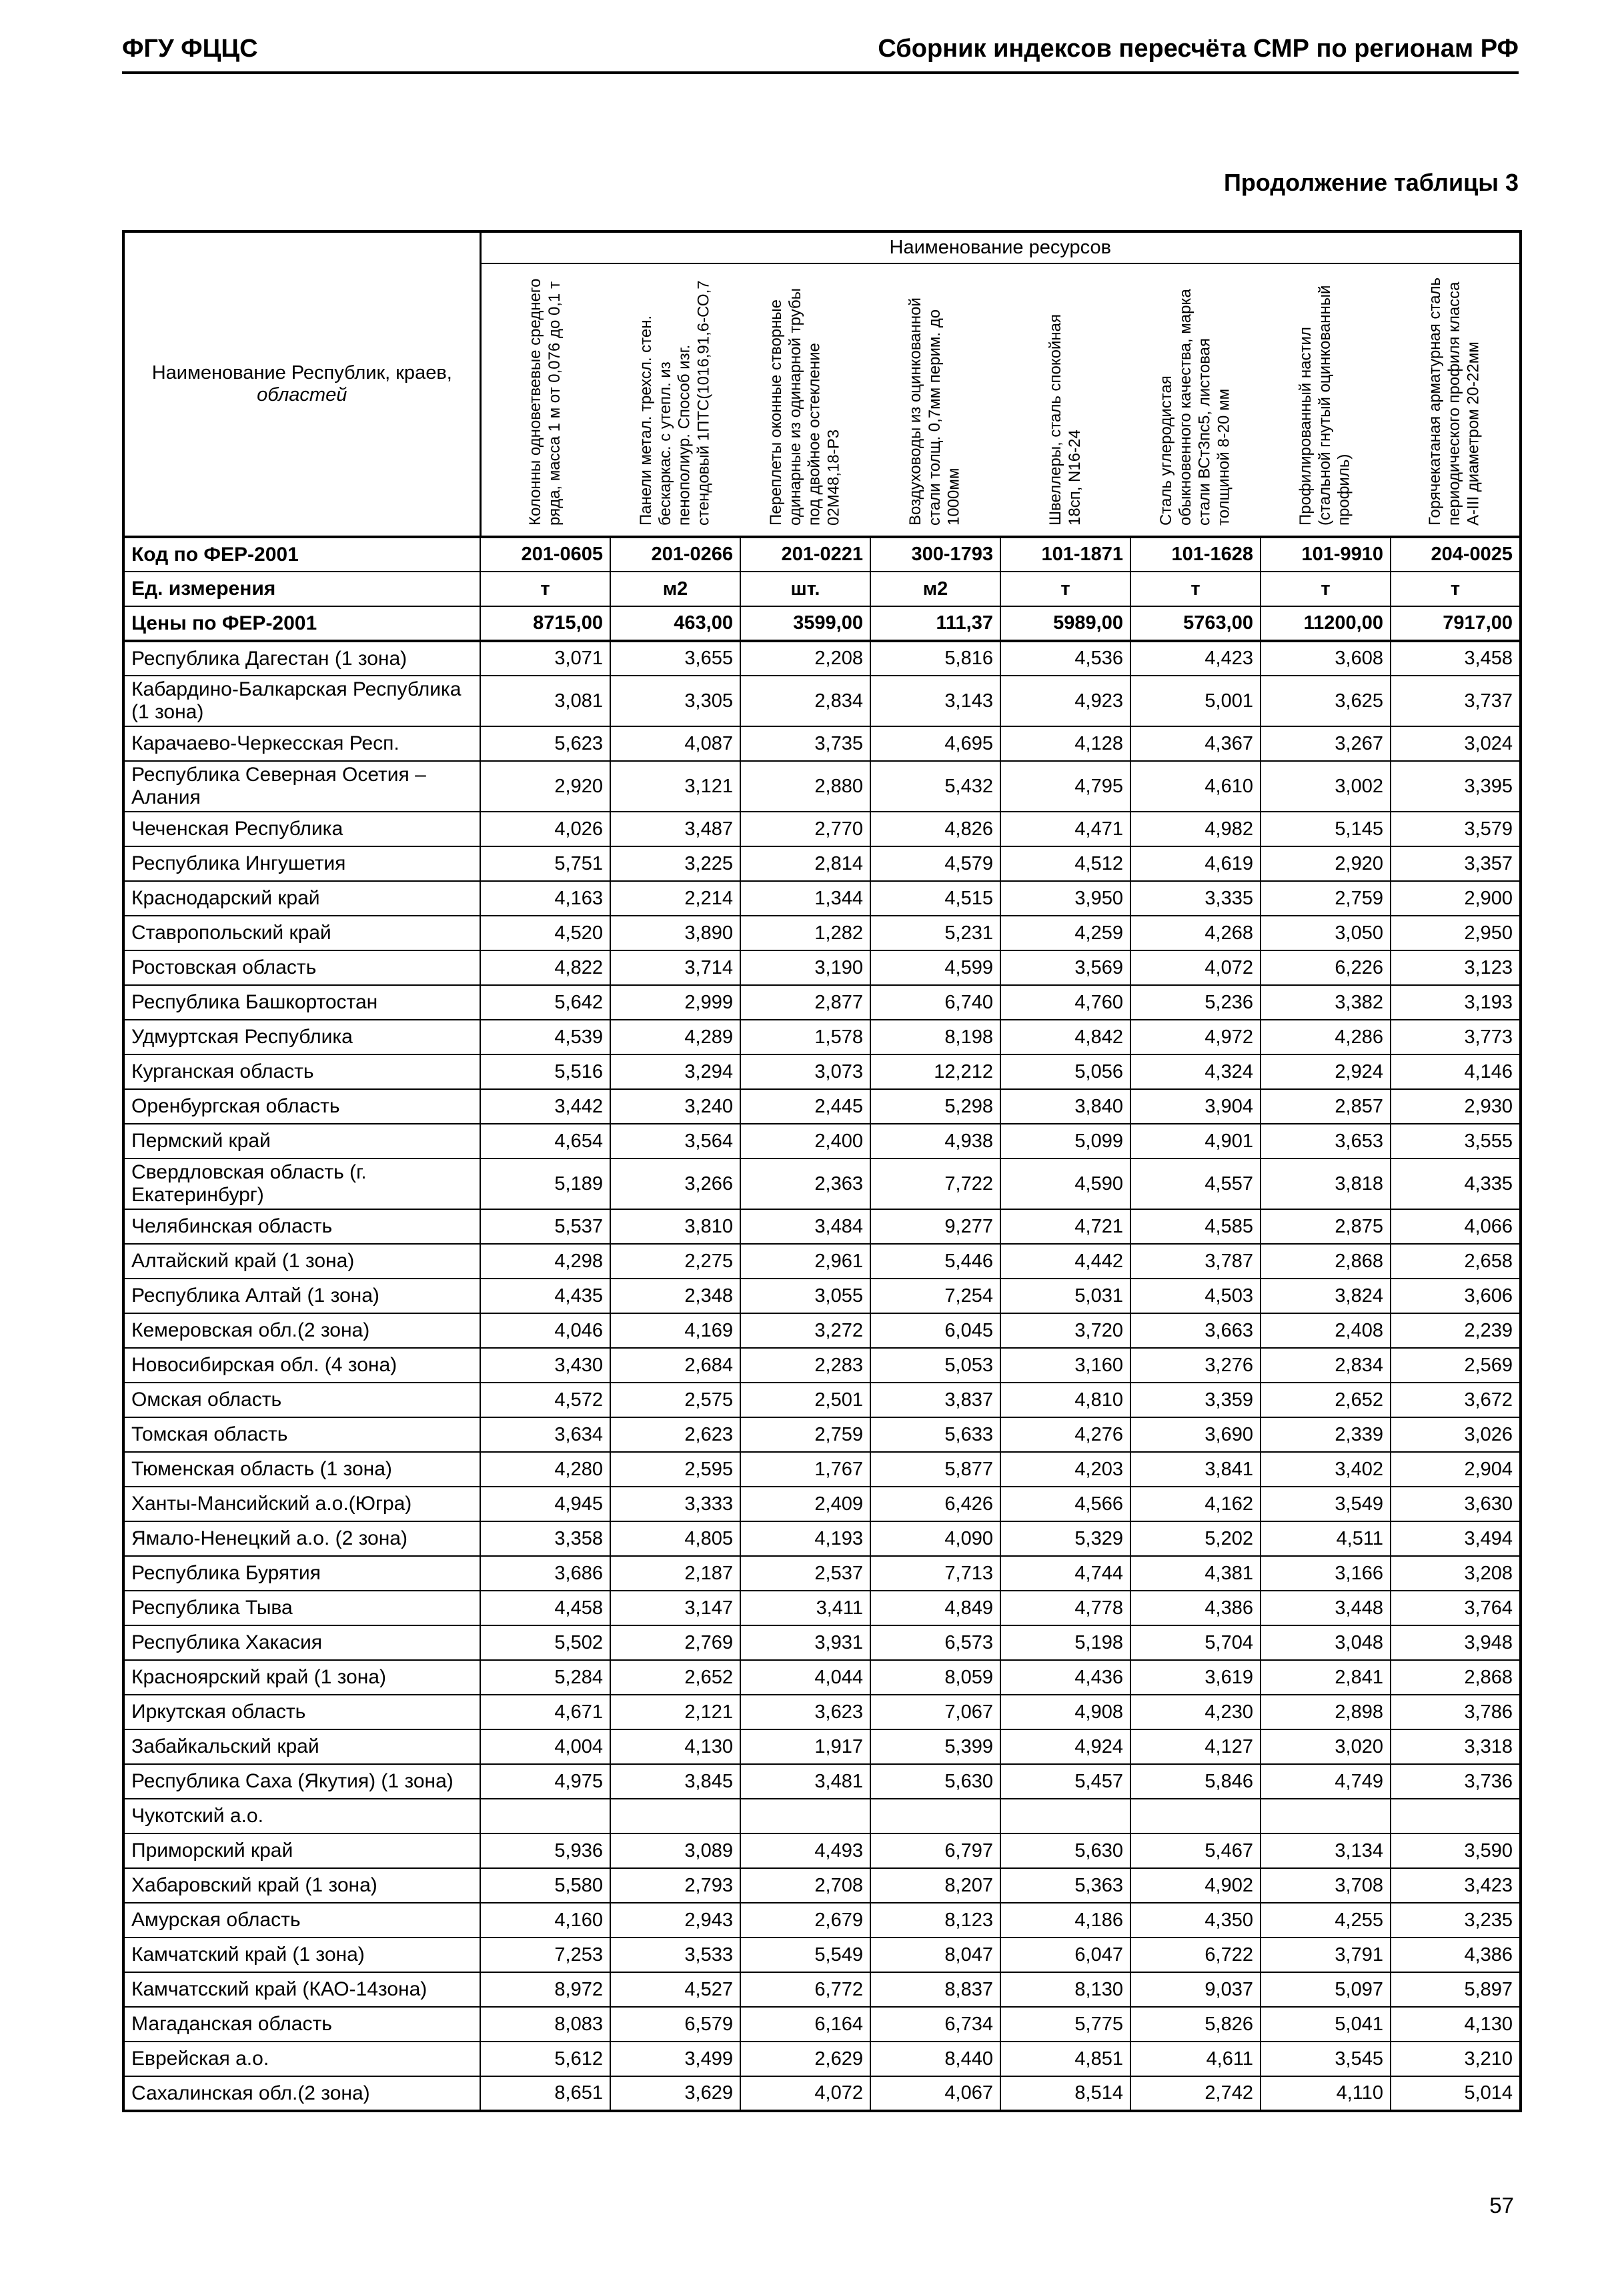 The height and width of the screenshot is (2291, 1624). What do you see at coordinates (1455, 743) in the screenshot?
I see `row-value: 3,024` at bounding box center [1455, 743].